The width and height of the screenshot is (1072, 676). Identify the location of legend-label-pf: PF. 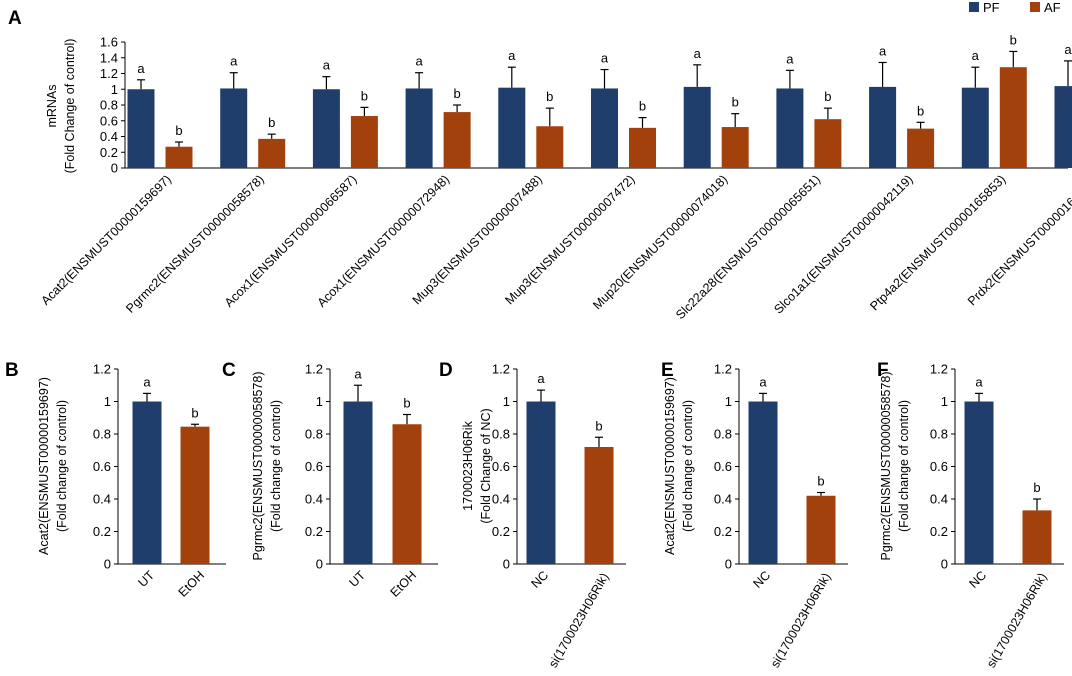
(991, 7).